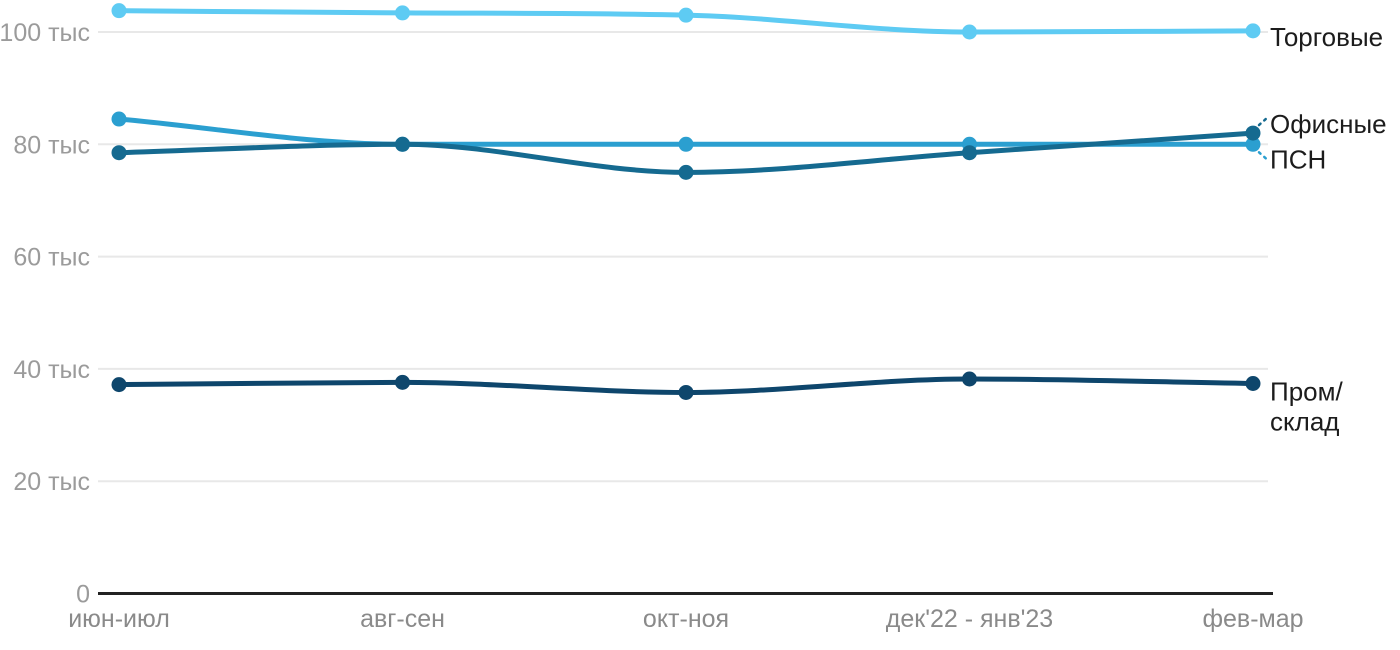 The image size is (1400, 650). Describe the element at coordinates (969, 619) in the screenshot. I see `x-tick-label: дек'22 - янв'23` at that location.